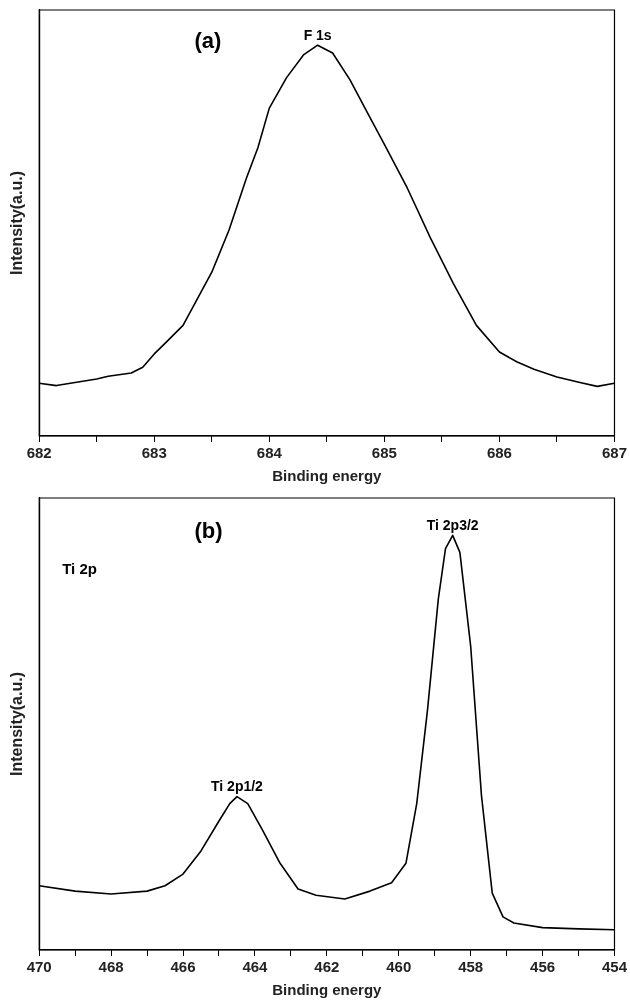  What do you see at coordinates (471, 967) in the screenshot?
I see `x-tick-label: 458` at bounding box center [471, 967].